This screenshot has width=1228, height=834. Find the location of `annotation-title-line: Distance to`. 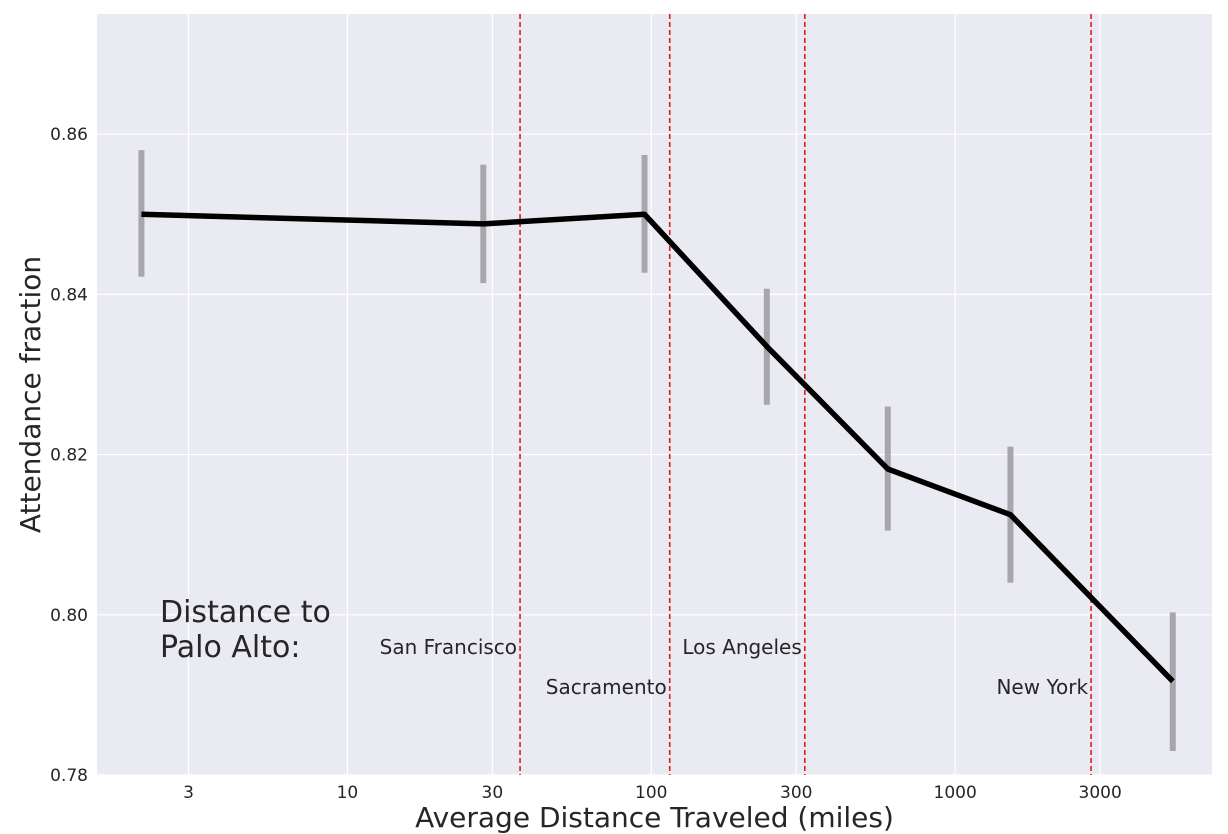

annotation-title-line: Distance to is located at coordinates (245, 612).